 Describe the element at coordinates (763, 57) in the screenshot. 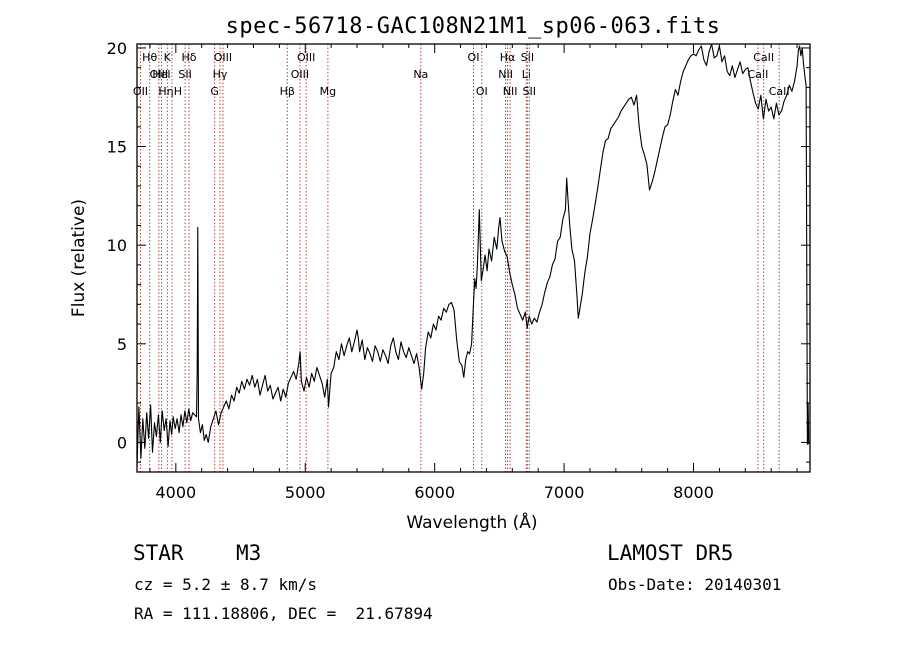

I see `line-label-25-0: CaII` at that location.